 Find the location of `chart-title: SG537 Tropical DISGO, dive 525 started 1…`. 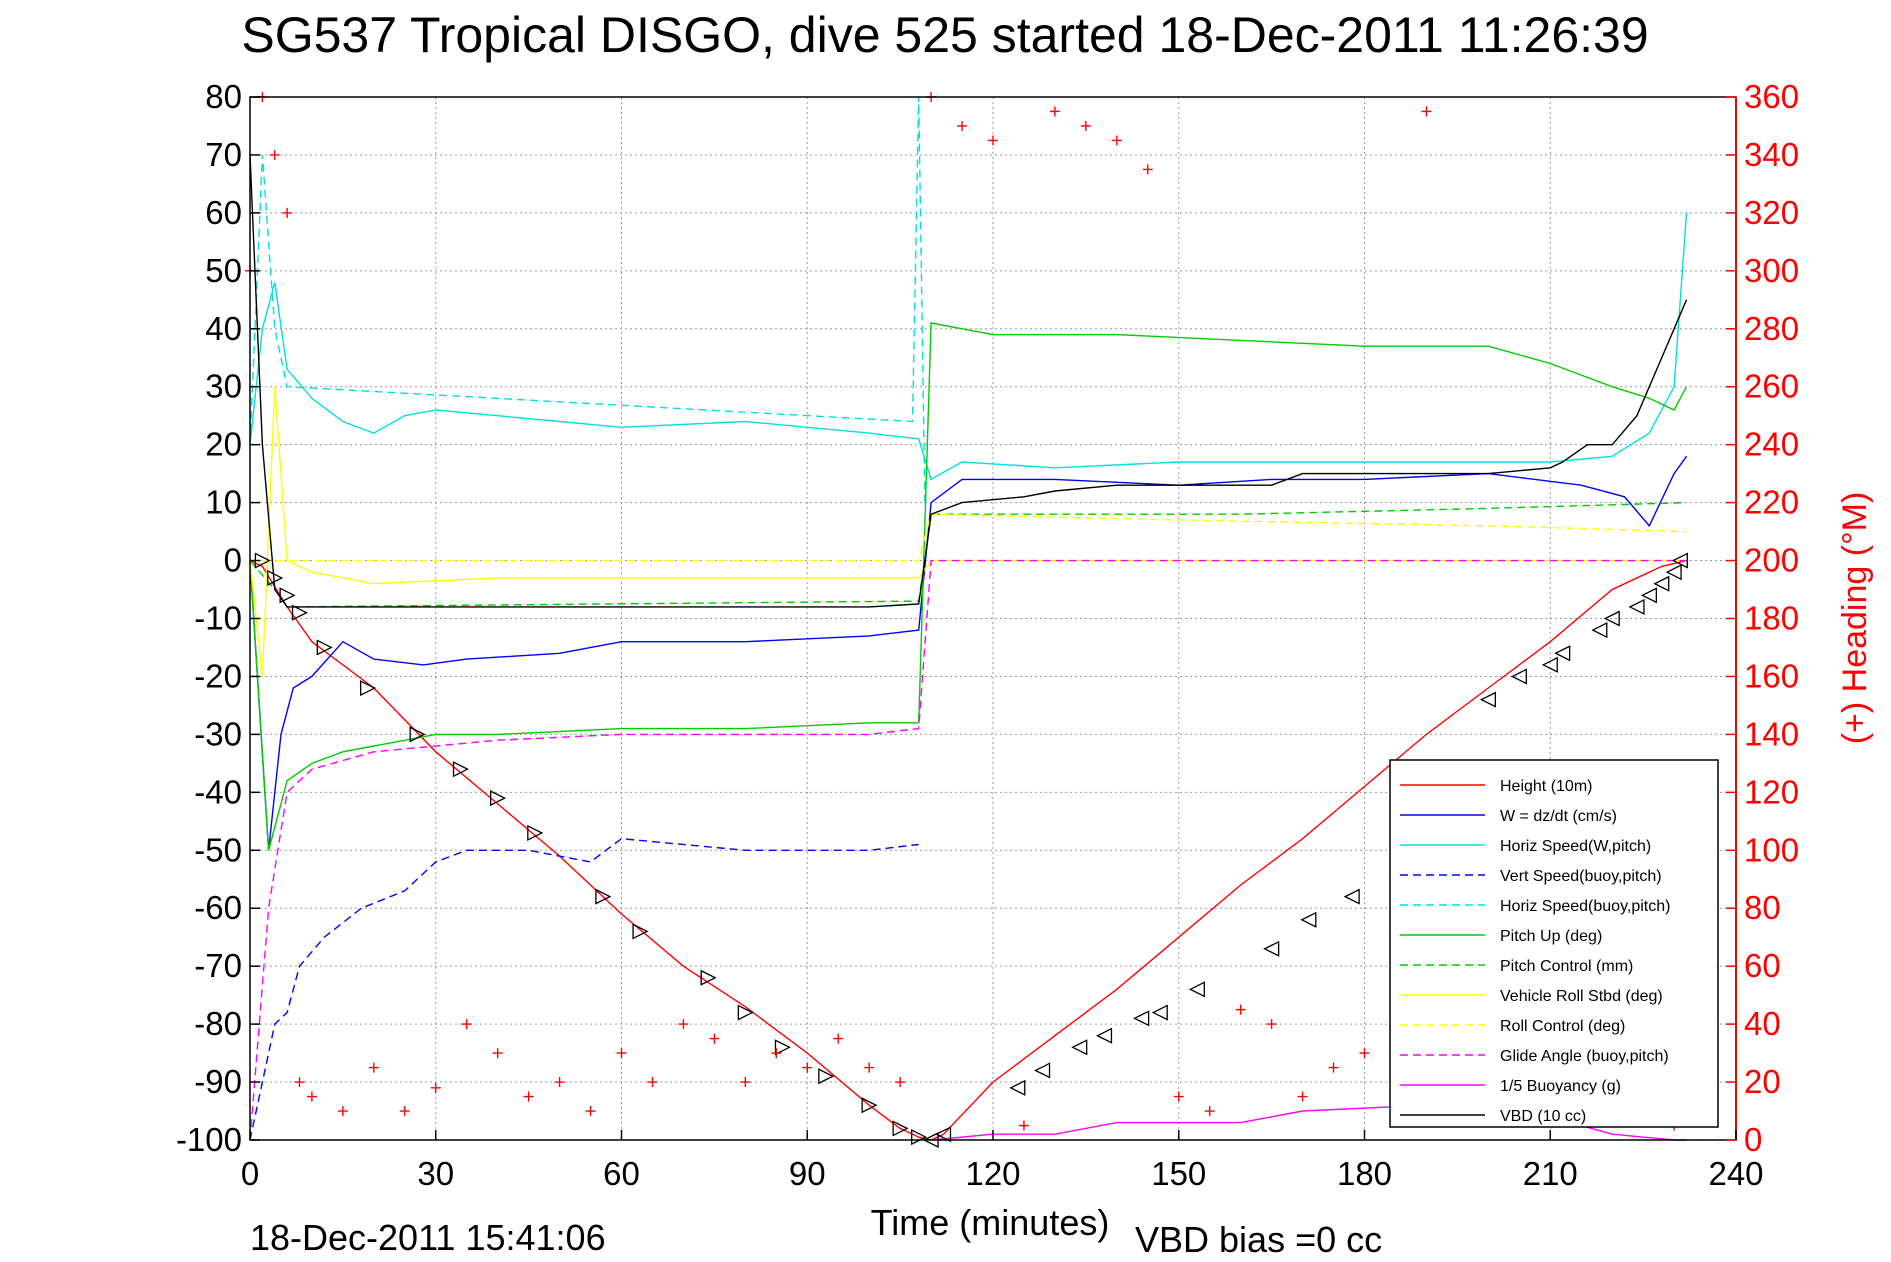

chart-title: SG537 Tropical DISGO, dive 525 started 1… is located at coordinates (944, 35).